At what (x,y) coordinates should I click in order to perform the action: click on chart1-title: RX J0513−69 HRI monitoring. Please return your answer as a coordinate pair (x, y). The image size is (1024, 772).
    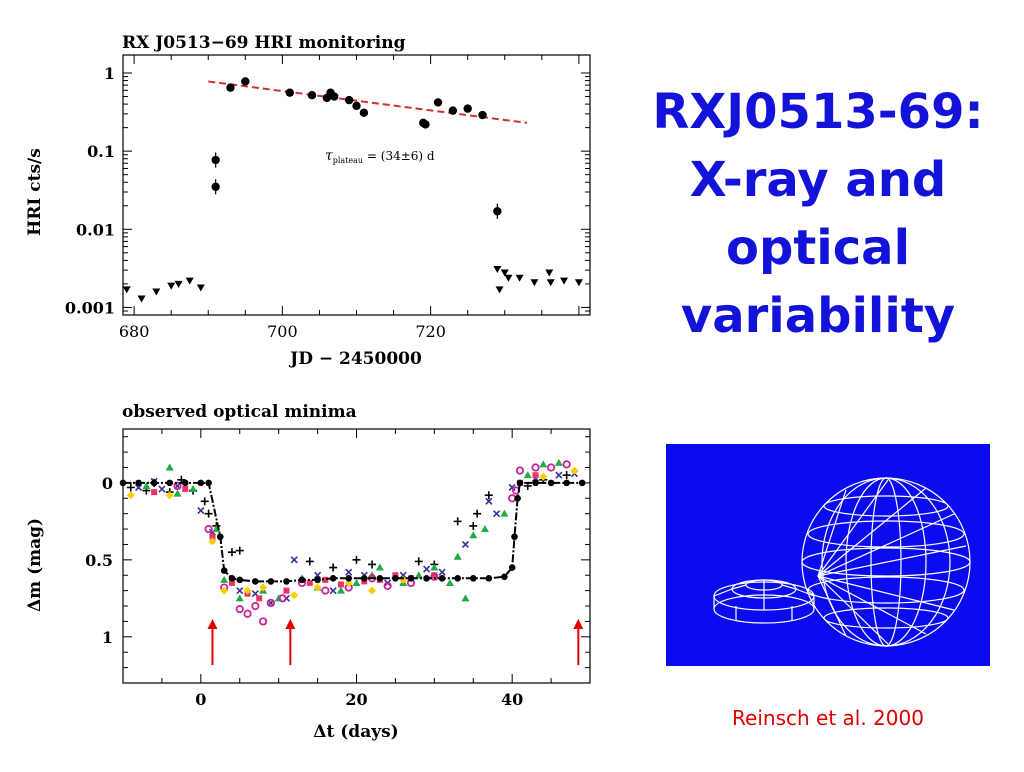
    Looking at the image, I should click on (264, 43).